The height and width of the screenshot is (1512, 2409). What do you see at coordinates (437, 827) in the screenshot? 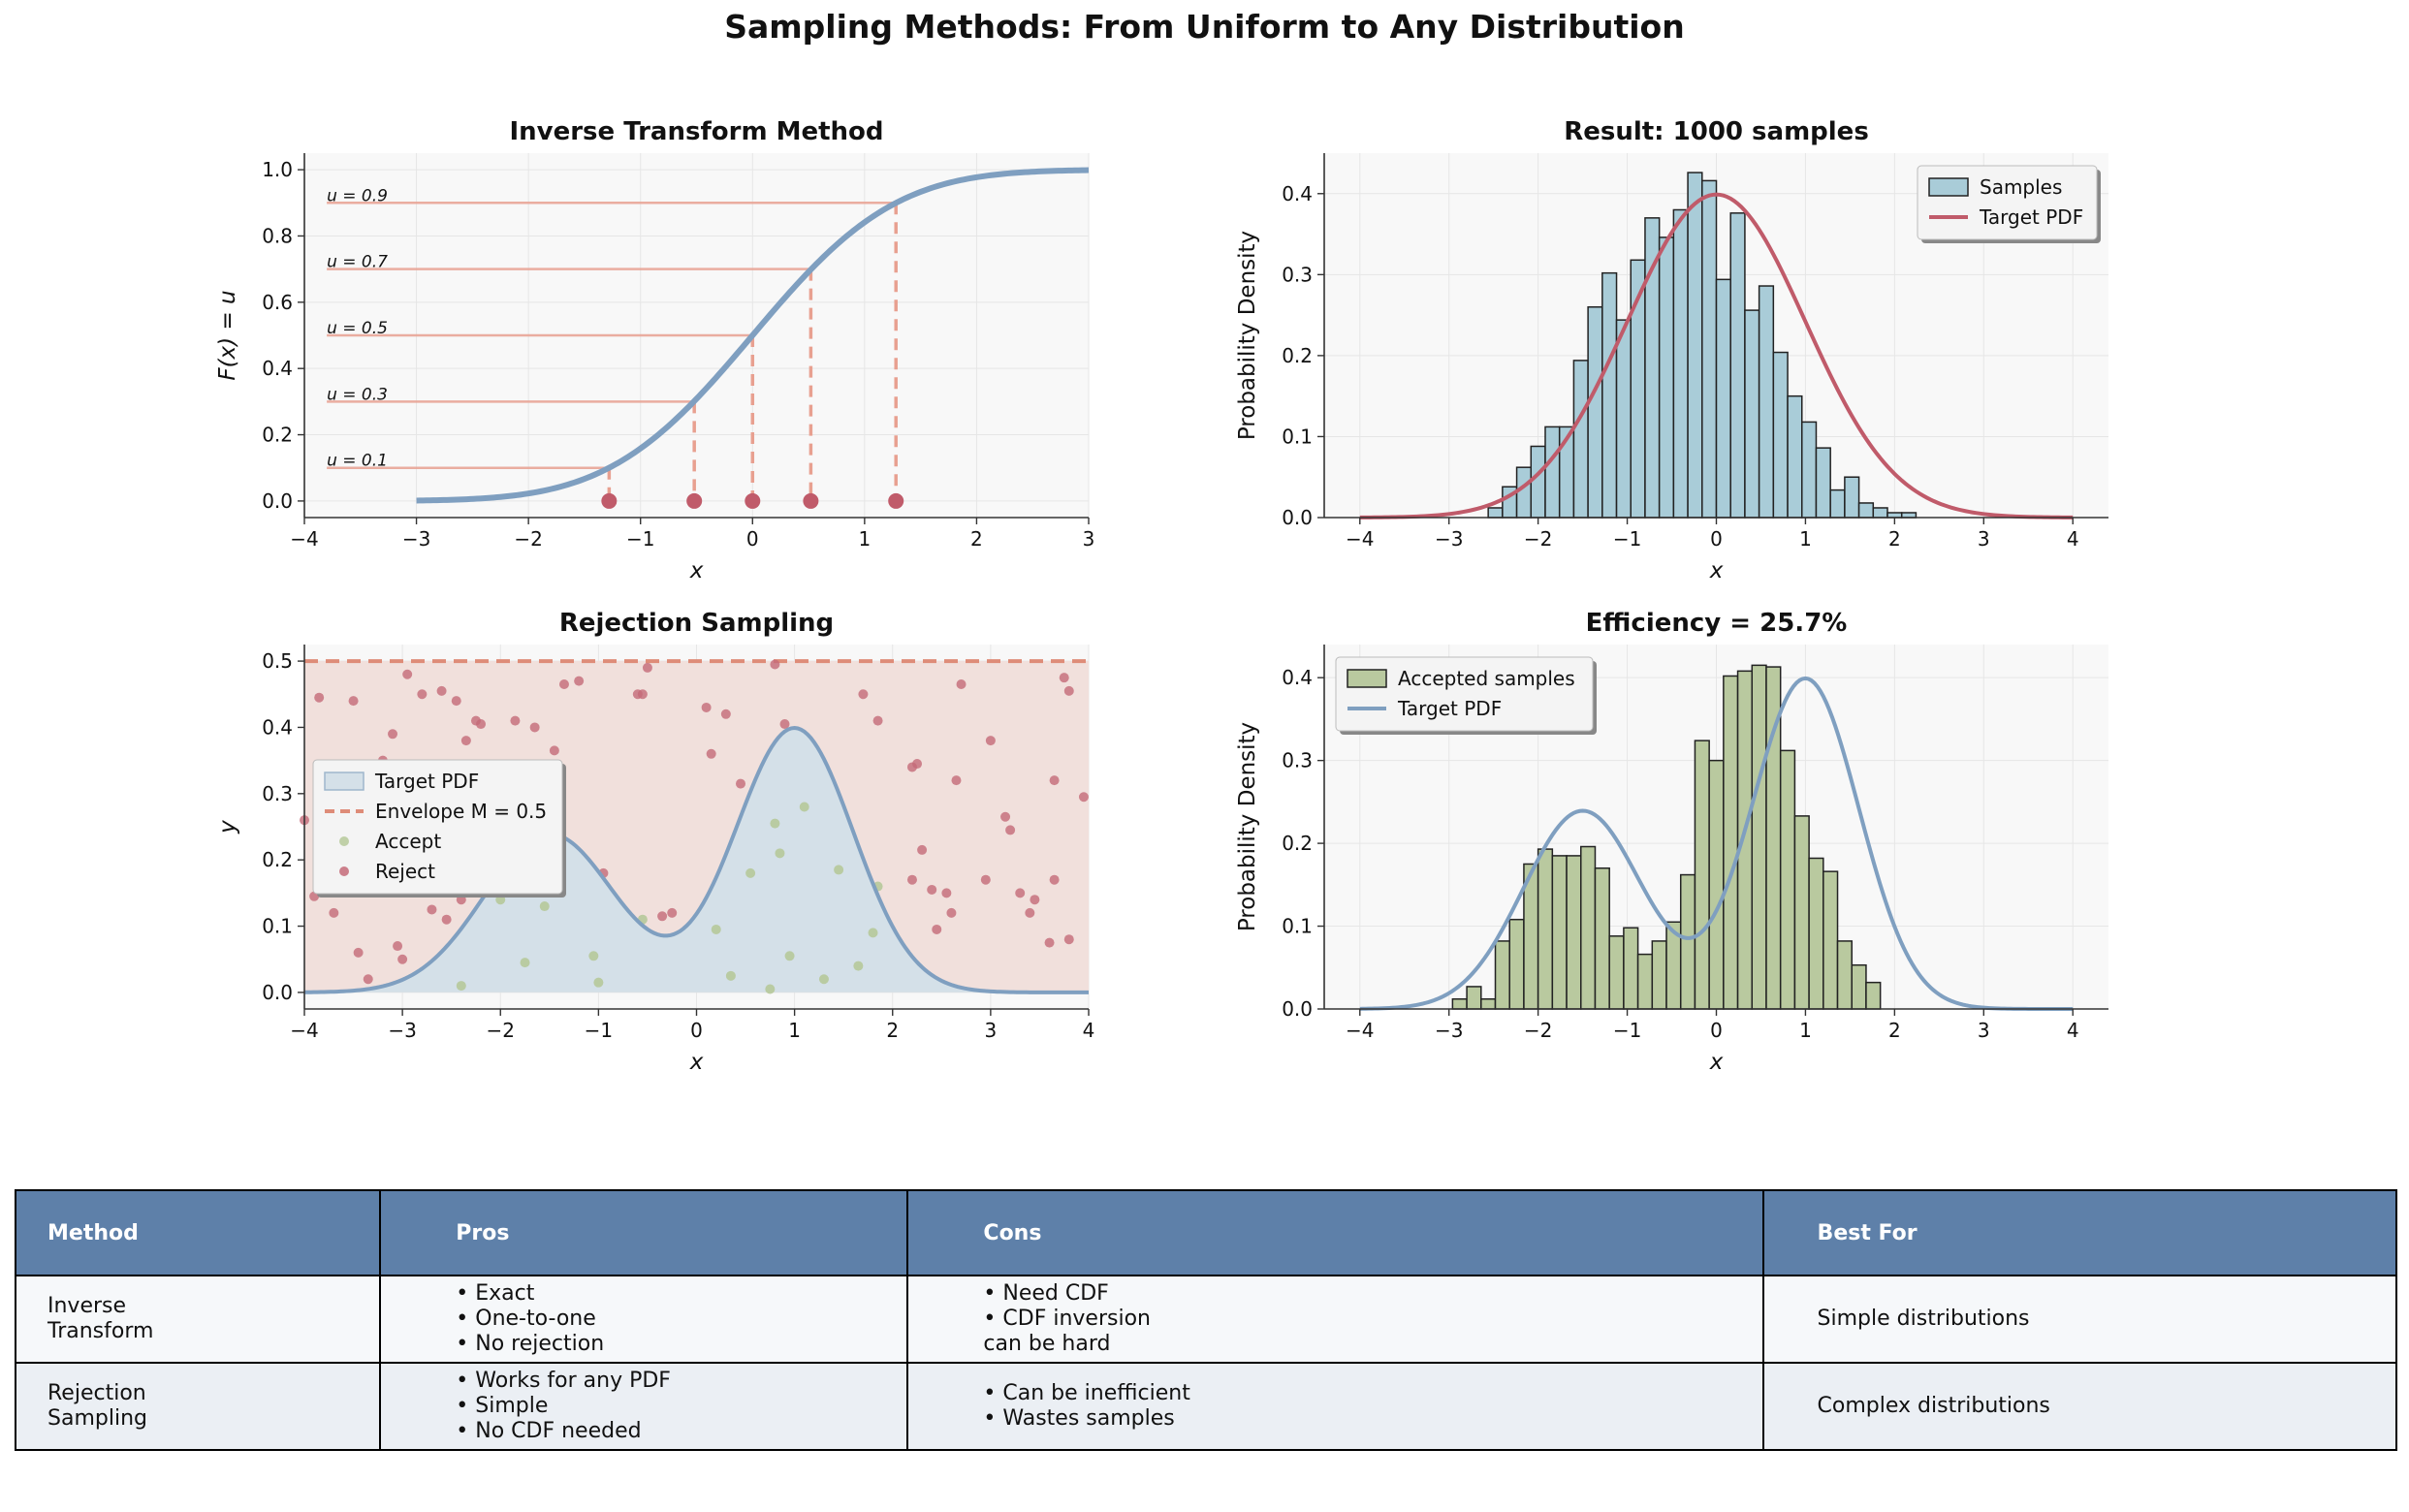
I see `legend-box` at bounding box center [437, 827].